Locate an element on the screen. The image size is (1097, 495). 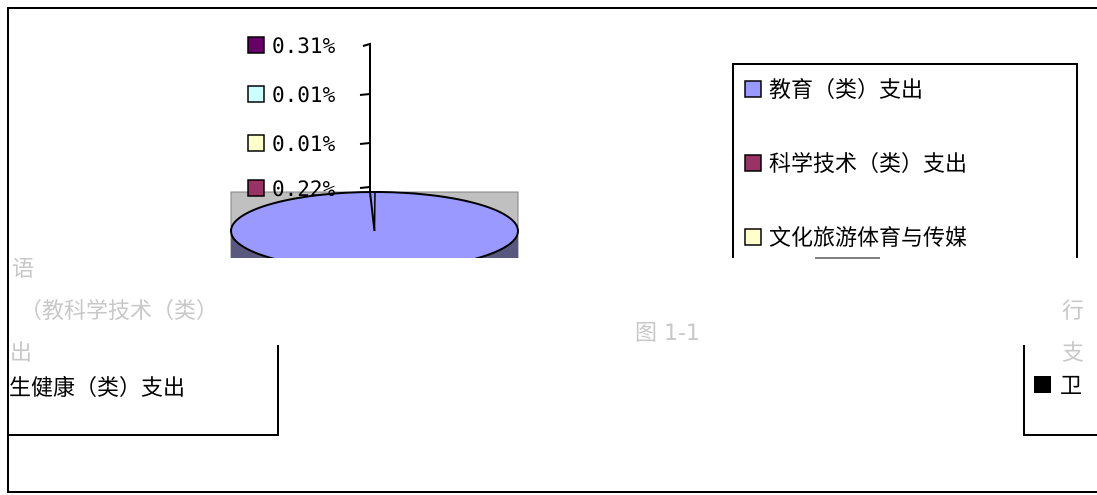
pie-slice-divider is located at coordinates (372, 211).